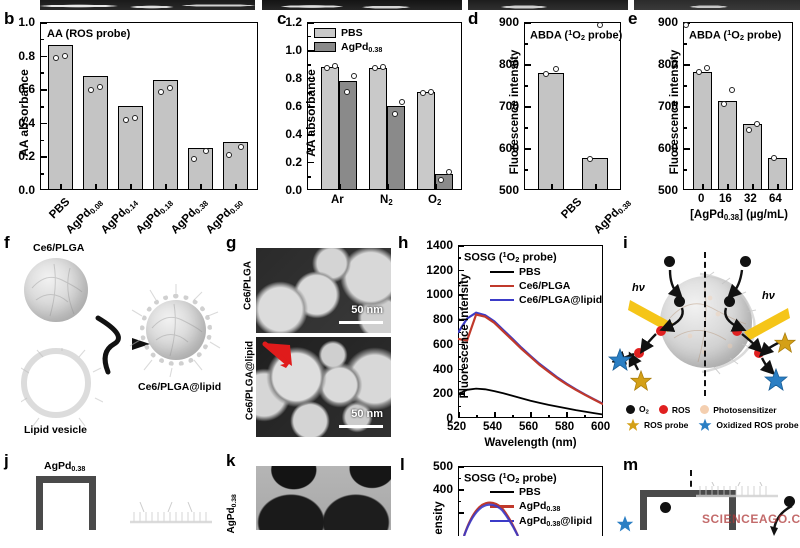 This screenshot has width=800, height=548. Describe the element at coordinates (785, 343) in the screenshot. I see `ros-probe-star-right` at that location.